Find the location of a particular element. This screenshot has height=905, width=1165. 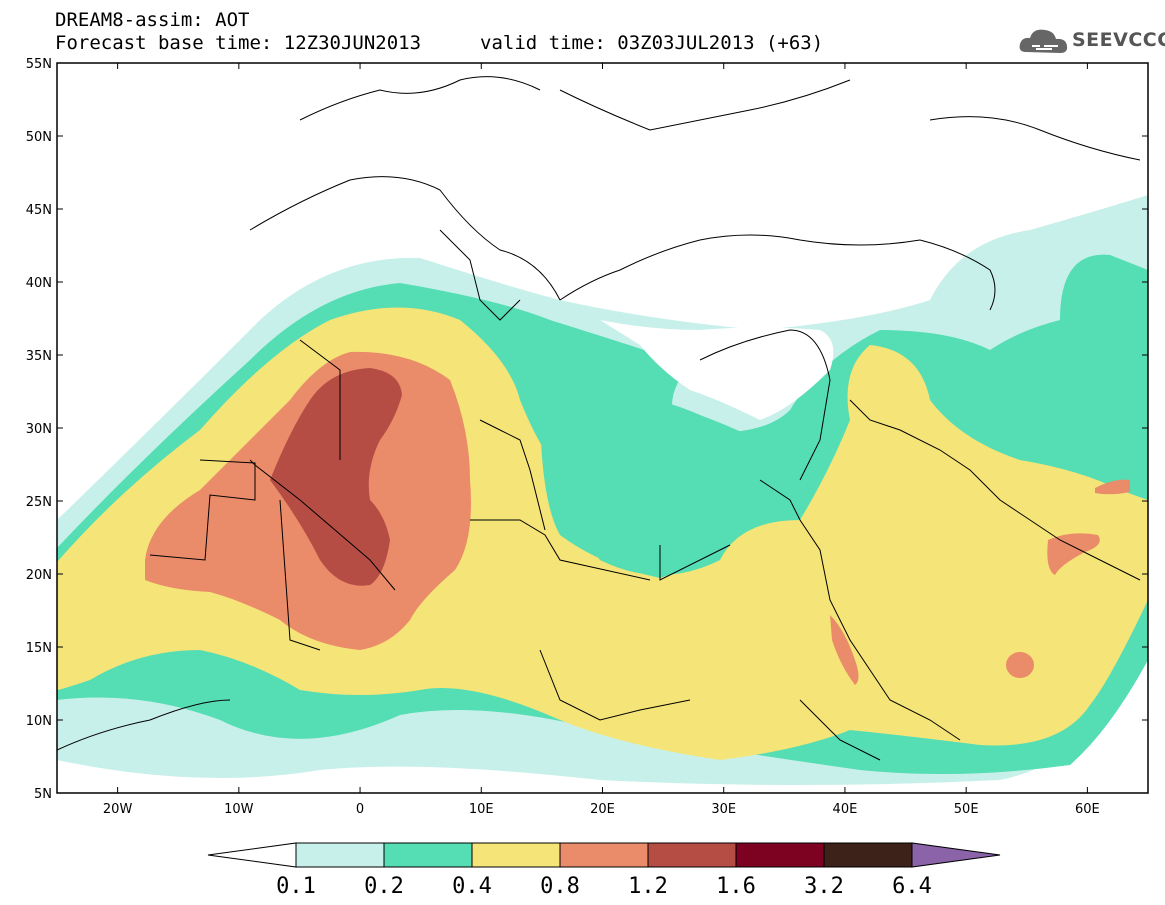

lat-tick-label: 45N is located at coordinates (39, 210).